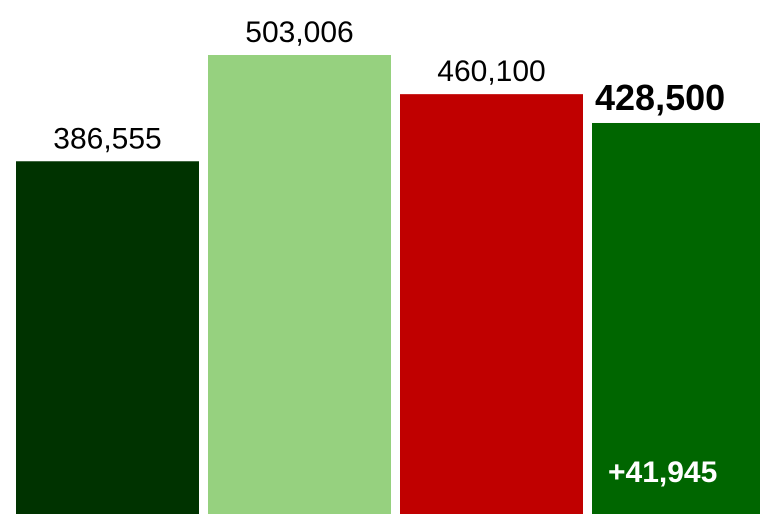  Describe the element at coordinates (491, 71) in the screenshot. I see `value-label-3: 460,100` at that location.